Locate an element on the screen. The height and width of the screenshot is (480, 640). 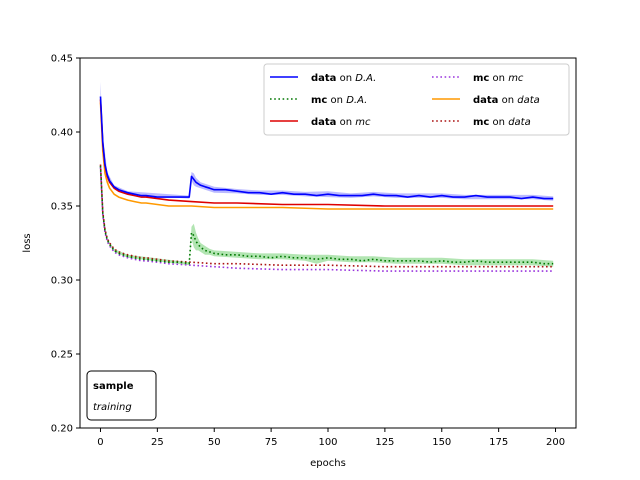
annotation-line-1: sample is located at coordinates (113, 386).